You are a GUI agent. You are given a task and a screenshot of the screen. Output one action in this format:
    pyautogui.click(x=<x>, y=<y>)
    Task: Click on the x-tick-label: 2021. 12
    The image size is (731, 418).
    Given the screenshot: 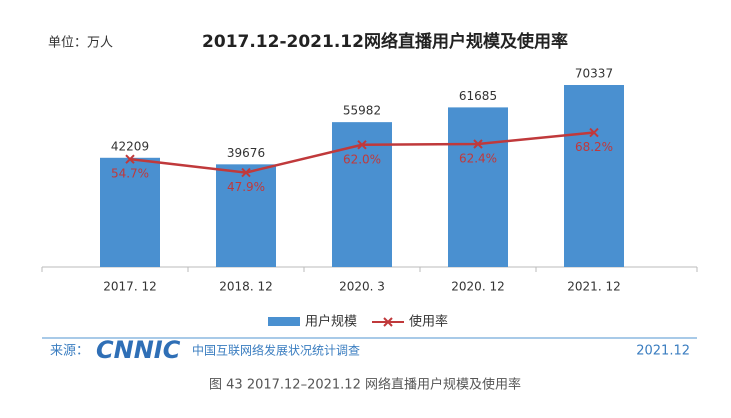 What is the action you would take?
    pyautogui.click(x=593, y=287)
    